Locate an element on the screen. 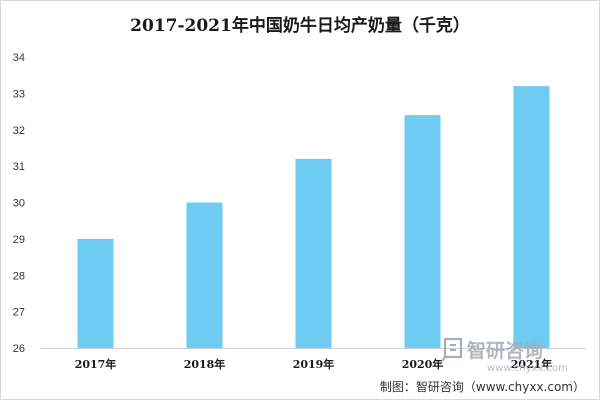 Image resolution: width=600 pixels, height=400 pixels. y-tick-label: 30 is located at coordinates (19, 204).